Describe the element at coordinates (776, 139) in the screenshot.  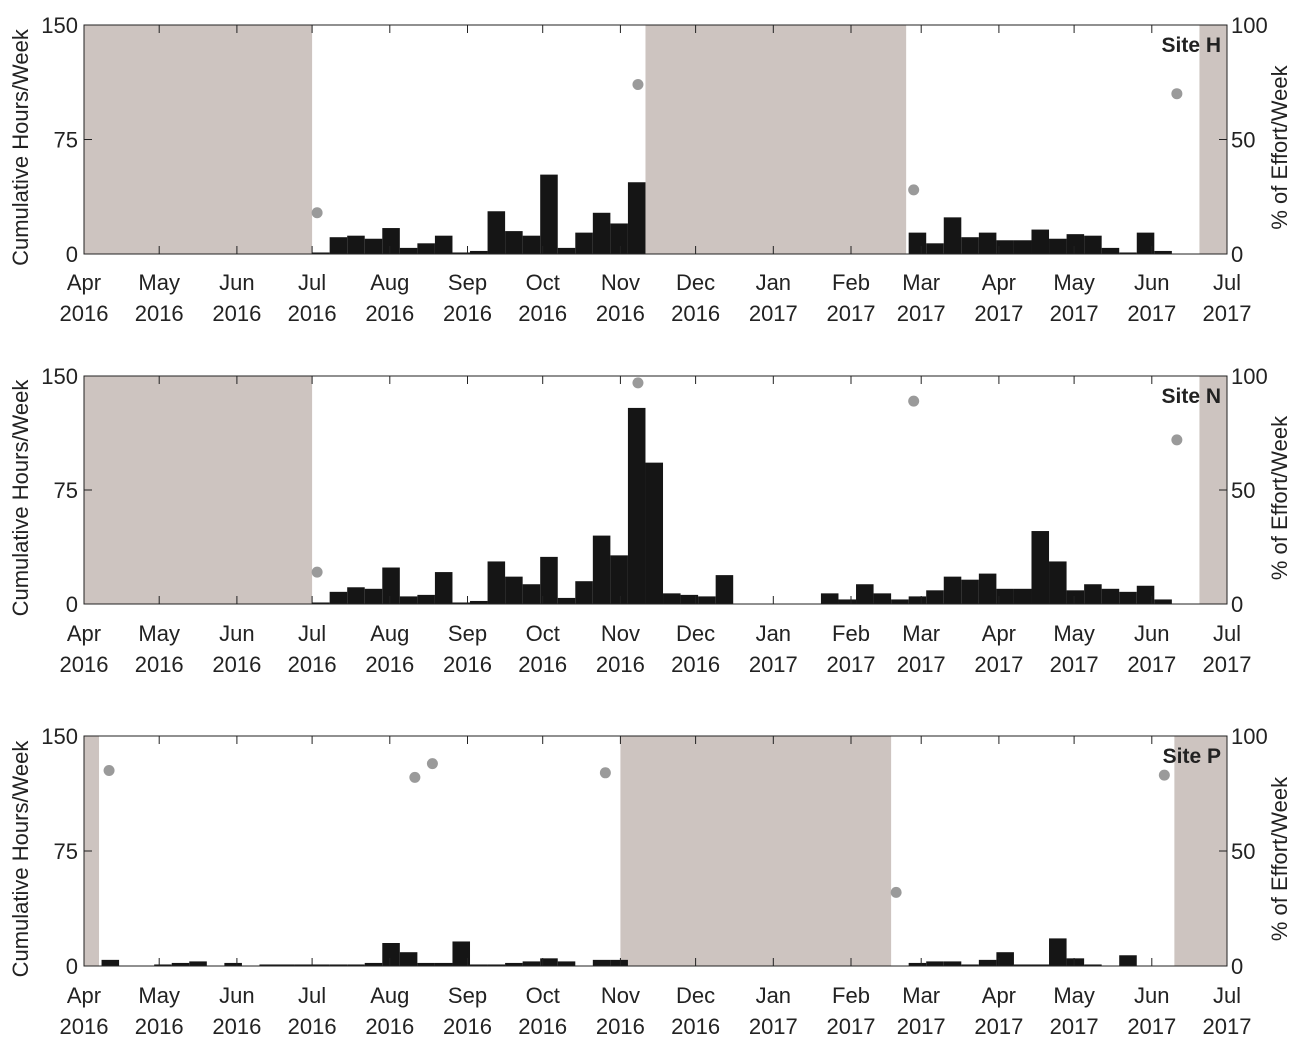
I see `no-data-period` at that location.